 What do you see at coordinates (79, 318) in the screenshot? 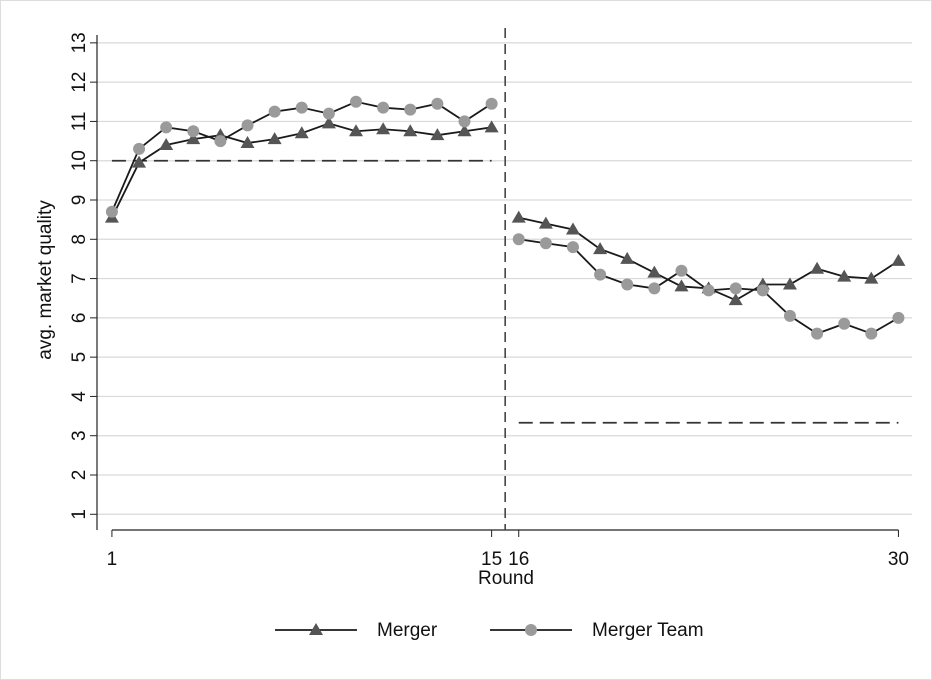
I see `y-tick-label: 6` at bounding box center [79, 318].